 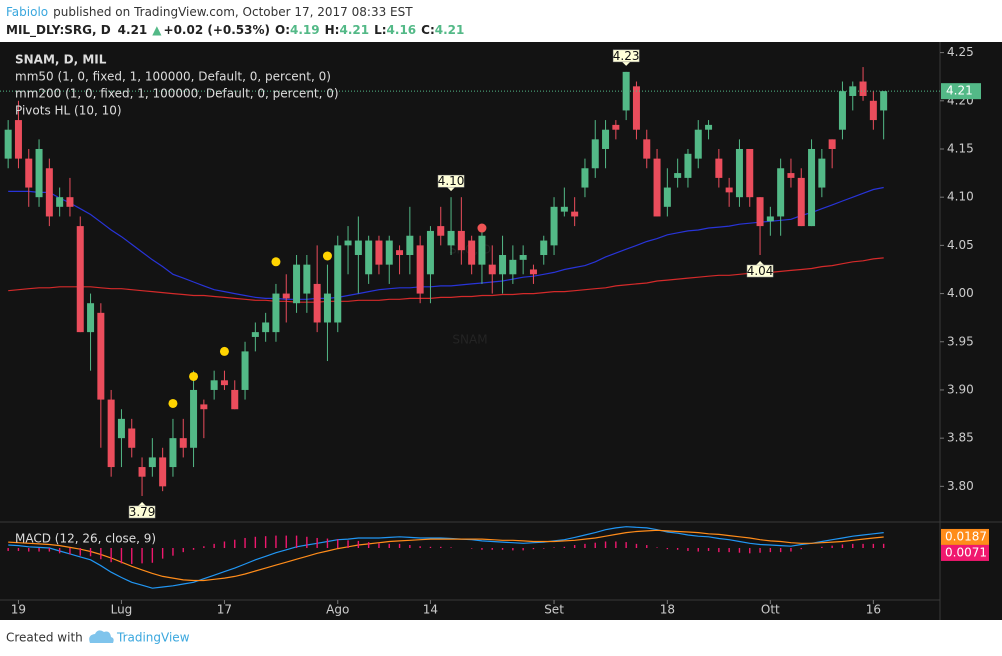 What do you see at coordinates (667, 610) in the screenshot?
I see `x-tick-label: 18` at bounding box center [667, 610].